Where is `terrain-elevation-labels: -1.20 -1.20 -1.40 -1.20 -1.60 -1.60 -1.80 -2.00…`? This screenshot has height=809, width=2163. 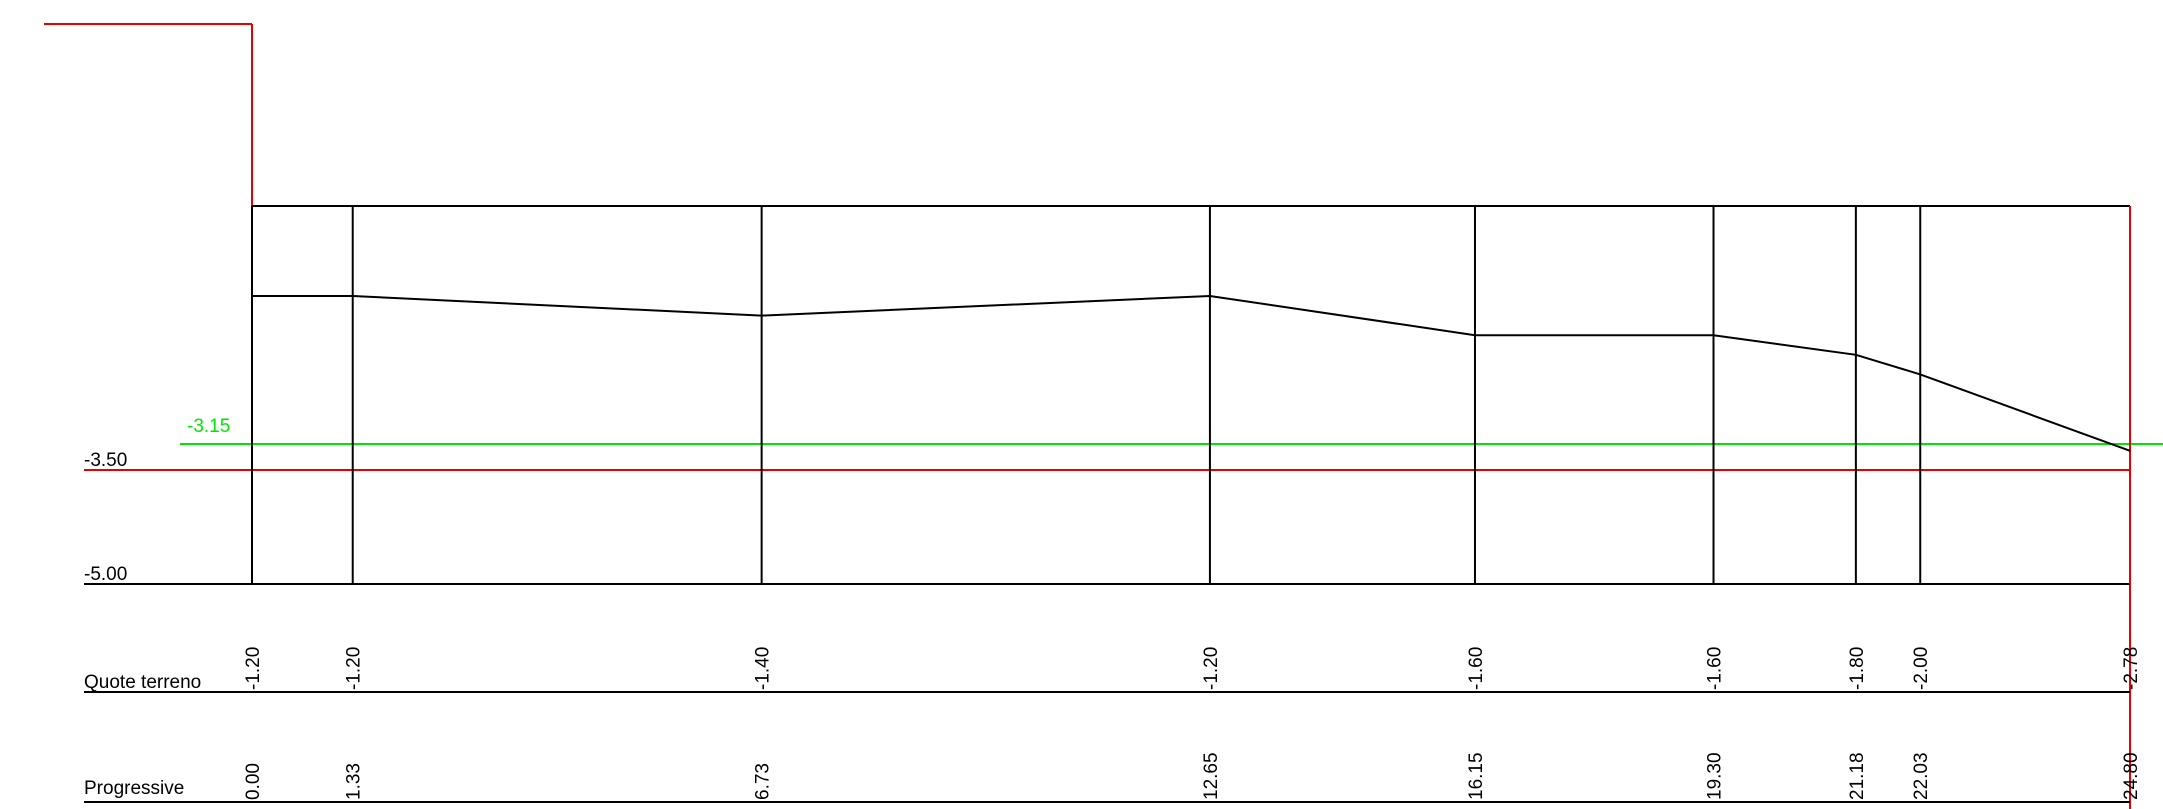
terrain-elevation-labels: -1.20 -1.20 -1.40 -1.20 -1.60 -1.60 -1.80 -2.00… is located at coordinates (1192, 668).